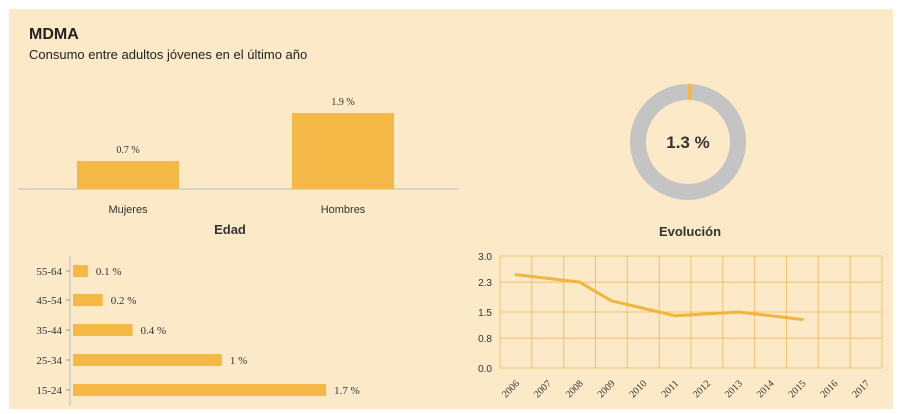 This screenshot has width=902, height=414. Describe the element at coordinates (702, 389) in the screenshot. I see `evo-x-tick-label: 2012` at that location.